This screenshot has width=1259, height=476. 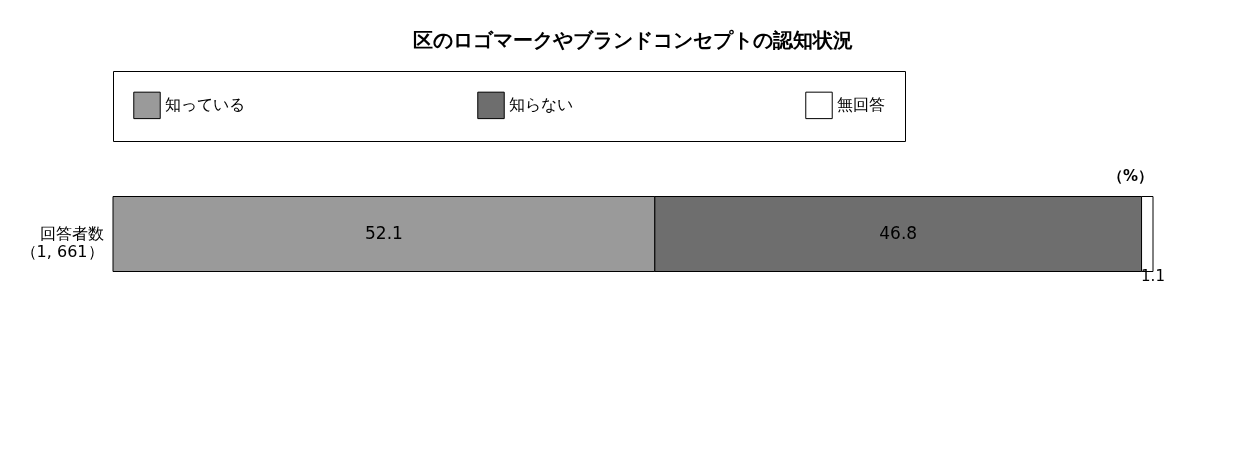 What do you see at coordinates (633, 39) in the screenshot?
I see `chart-title: 区のロゴマークやブランドコンセプトの認知状況` at bounding box center [633, 39].